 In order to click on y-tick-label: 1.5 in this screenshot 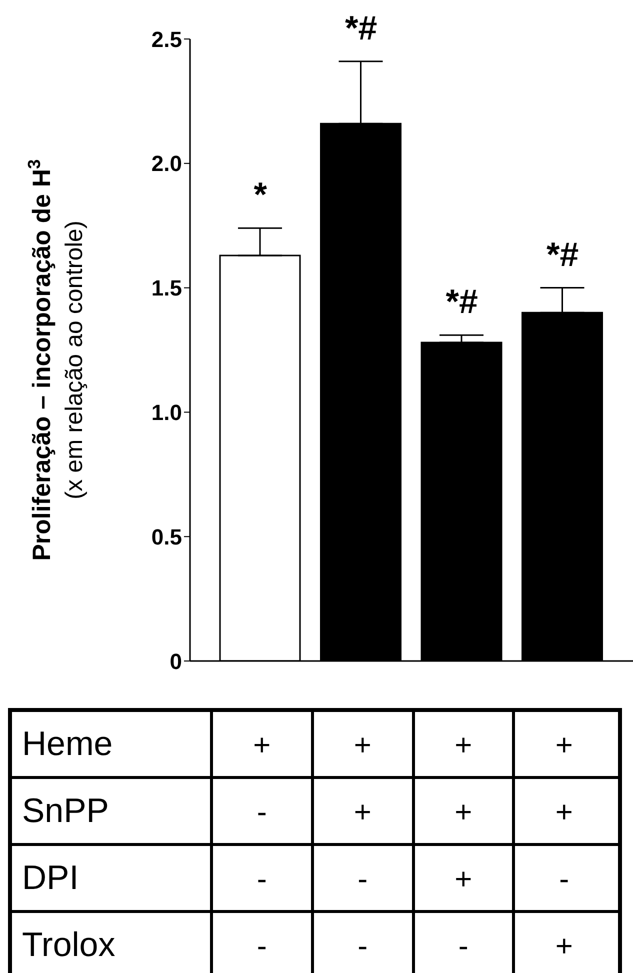, I will do `click(166, 288)`.